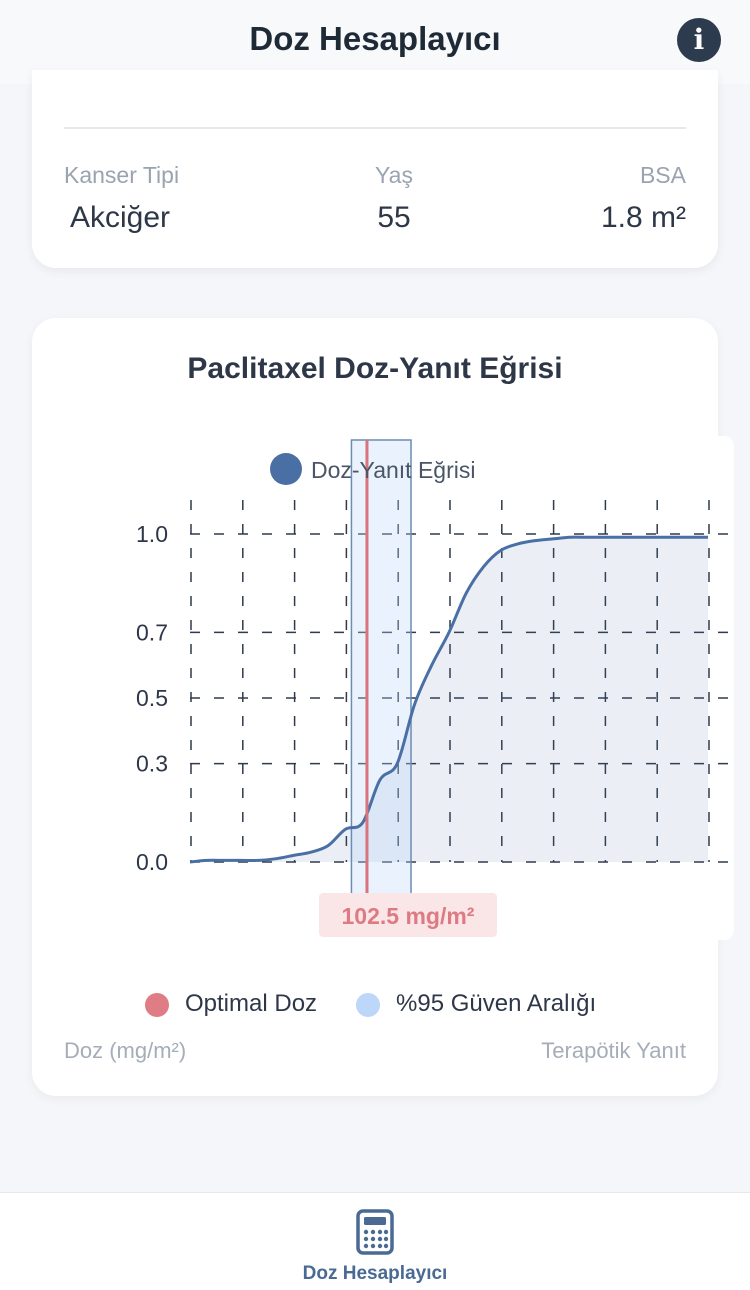 Image resolution: width=750 pixels, height=1290 pixels. What do you see at coordinates (643, 198) in the screenshot?
I see `bsa-stat: BSA 1.8 m²` at bounding box center [643, 198].